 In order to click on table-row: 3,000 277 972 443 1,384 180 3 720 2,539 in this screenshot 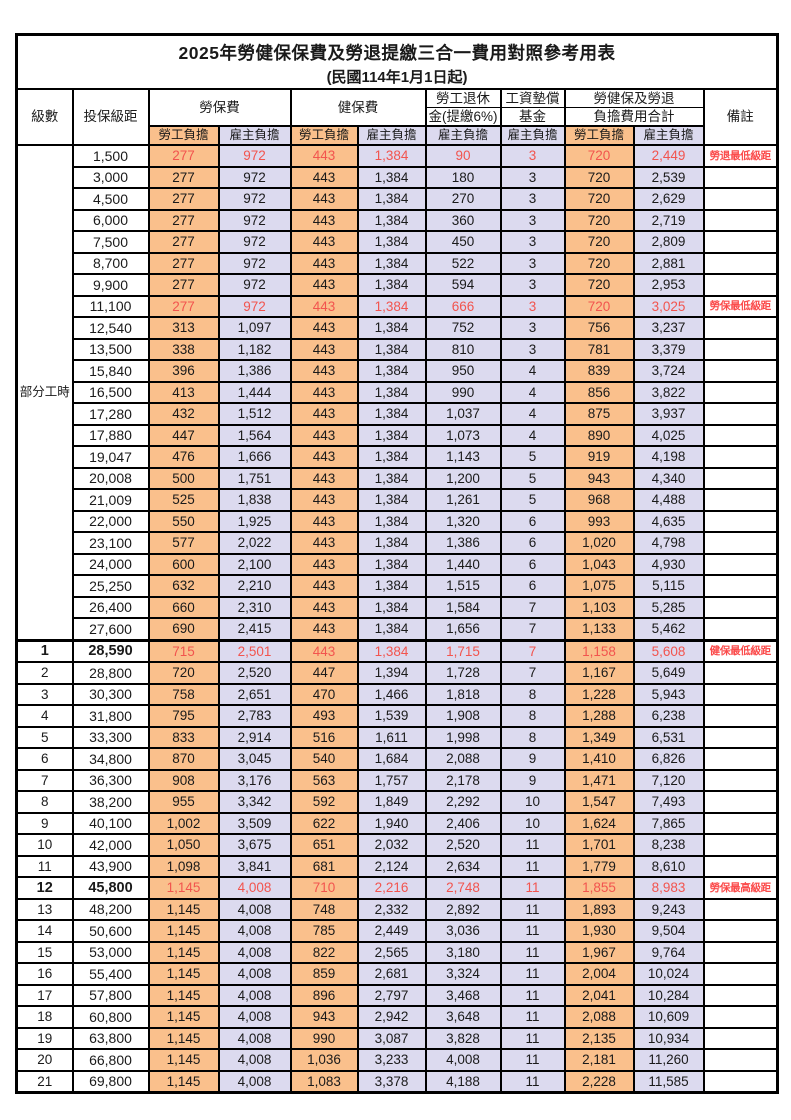, I will do `click(398, 177)`.